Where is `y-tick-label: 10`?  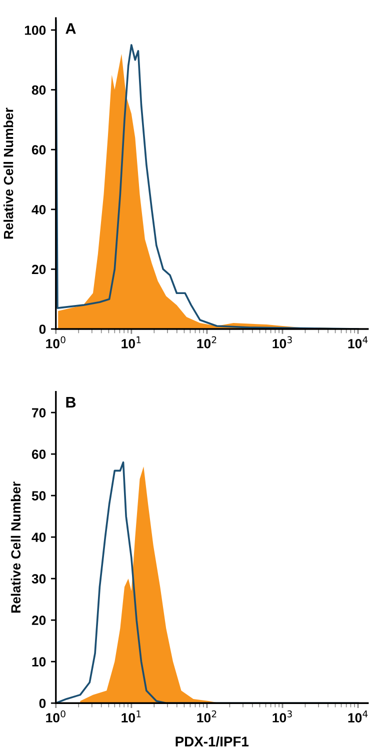 y-tick-label: 10 is located at coordinates (39, 662).